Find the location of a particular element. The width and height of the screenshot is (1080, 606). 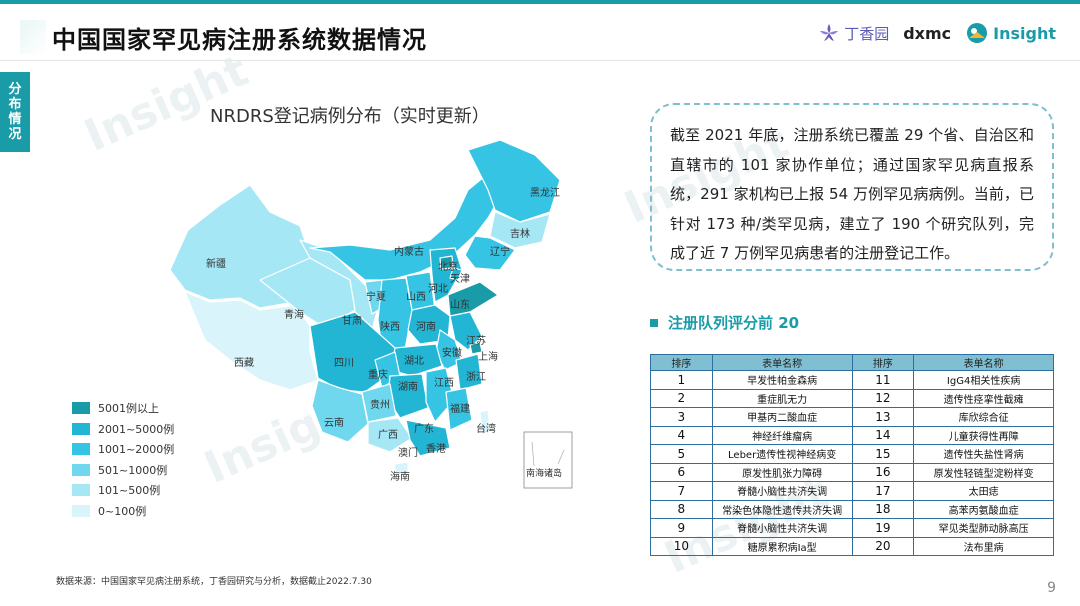

ranking-heading: 注册队列评分前 20 is located at coordinates (724, 322).